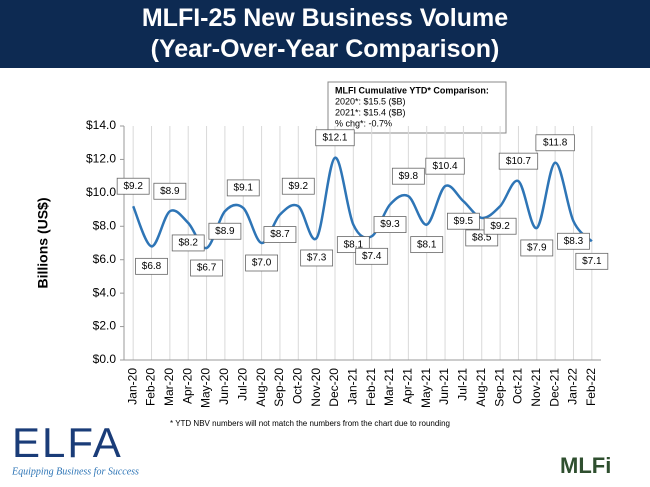 This screenshot has height=487, width=650. I want to click on value-label: $9.5, so click(464, 221).